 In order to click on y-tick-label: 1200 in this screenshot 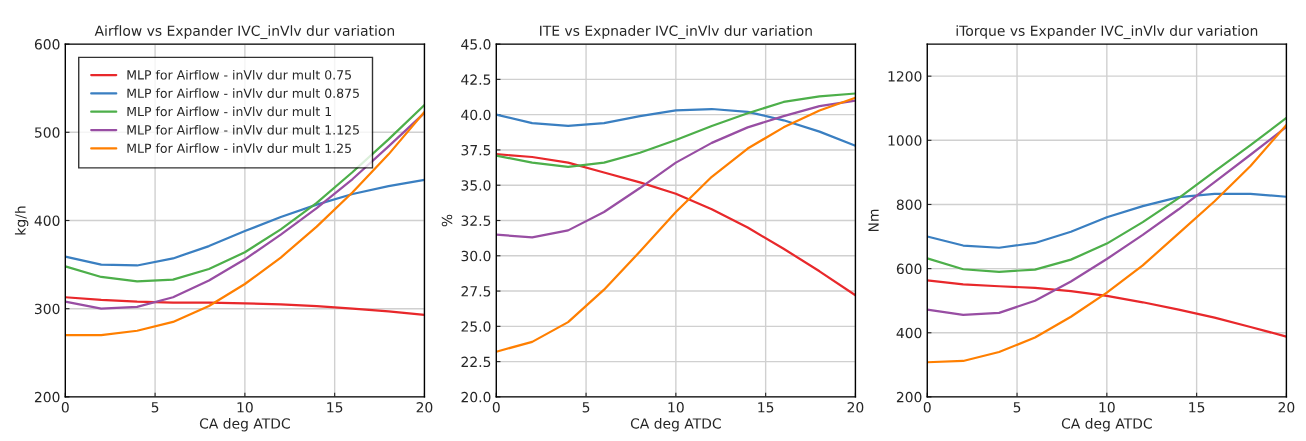, I will do `click(905, 76)`.